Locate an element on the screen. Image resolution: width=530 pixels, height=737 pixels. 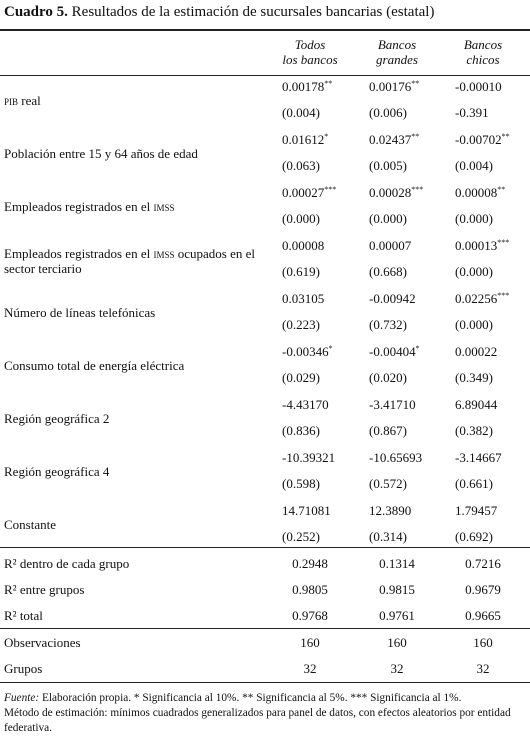
cell: 0.9768 is located at coordinates (310, 615).